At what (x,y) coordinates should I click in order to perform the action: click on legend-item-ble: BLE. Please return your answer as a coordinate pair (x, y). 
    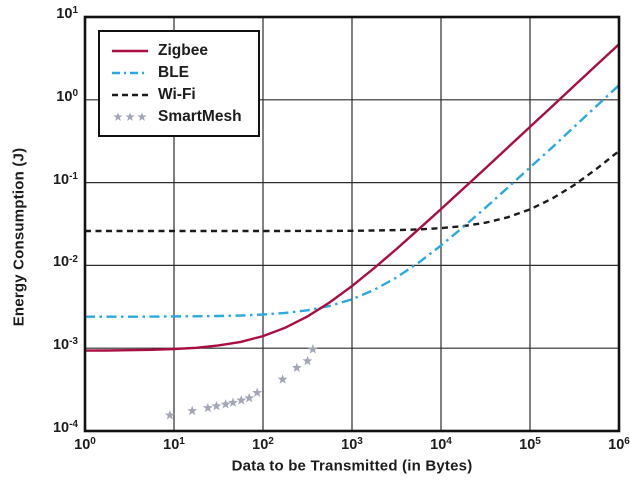
    Looking at the image, I should click on (176, 72).